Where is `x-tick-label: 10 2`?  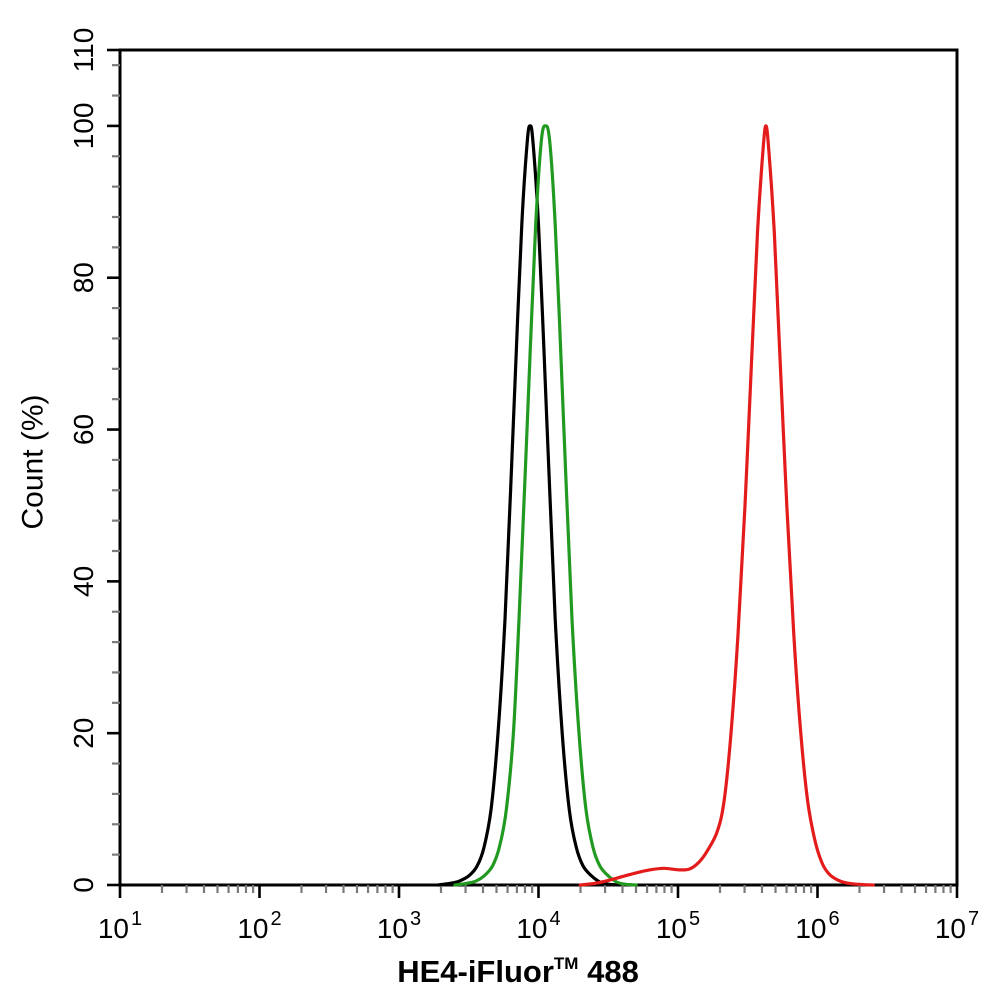
x-tick-label: 10 2 is located at coordinates (259, 926).